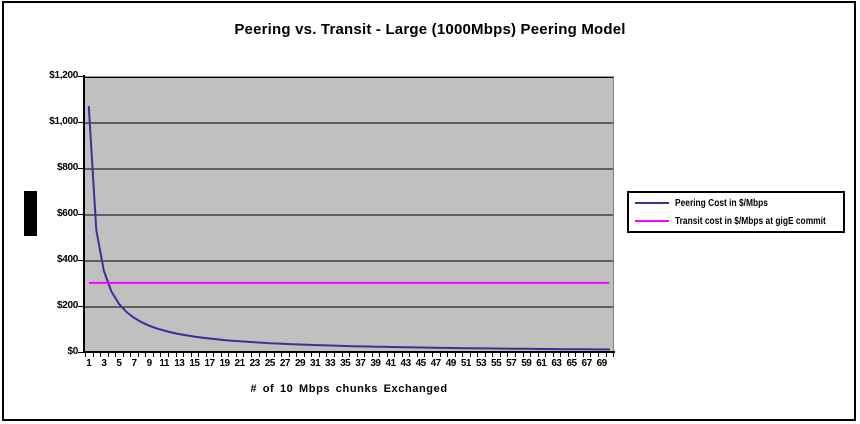  What do you see at coordinates (602, 363) in the screenshot?
I see `x-tick-label: 69` at bounding box center [602, 363].